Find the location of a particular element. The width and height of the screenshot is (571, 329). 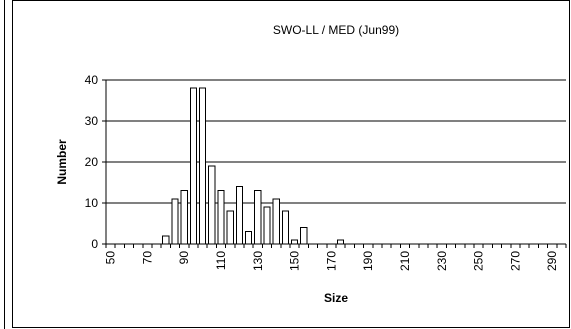

x-tick-label: 70 is located at coordinates (147, 258).